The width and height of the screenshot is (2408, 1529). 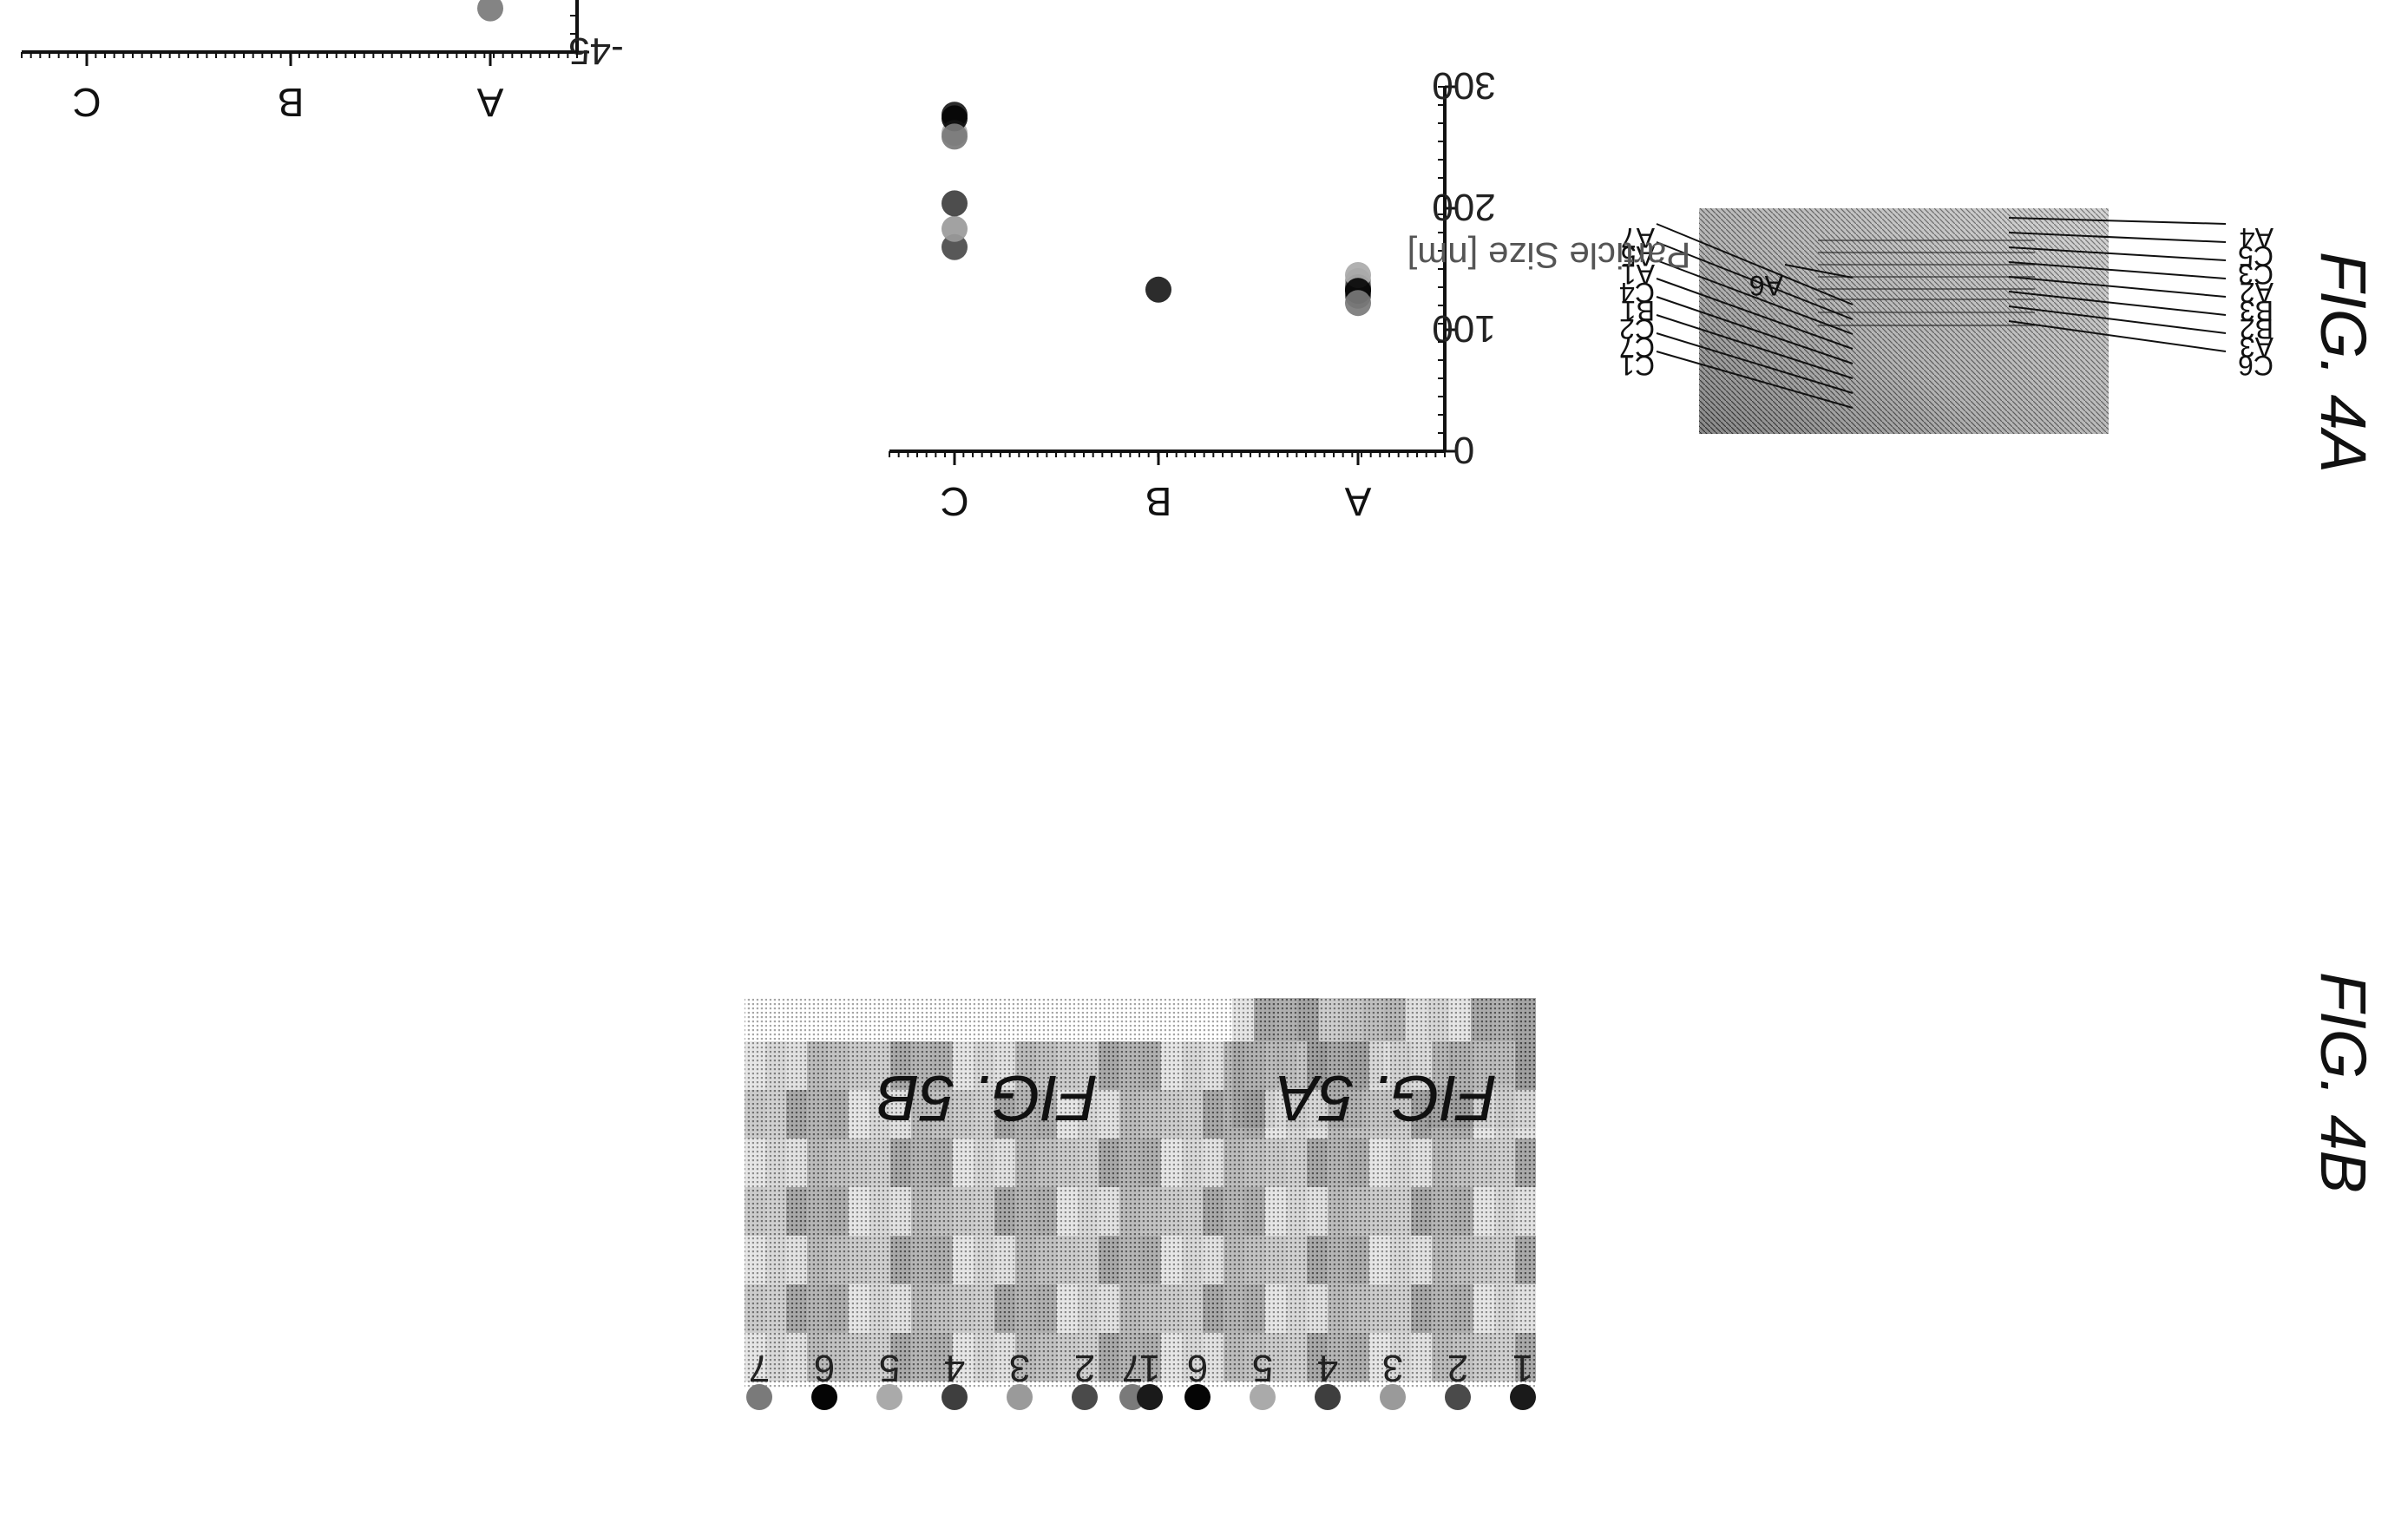 I want to click on gel-4a-upper-label: A2, so click(x=2256, y=292).